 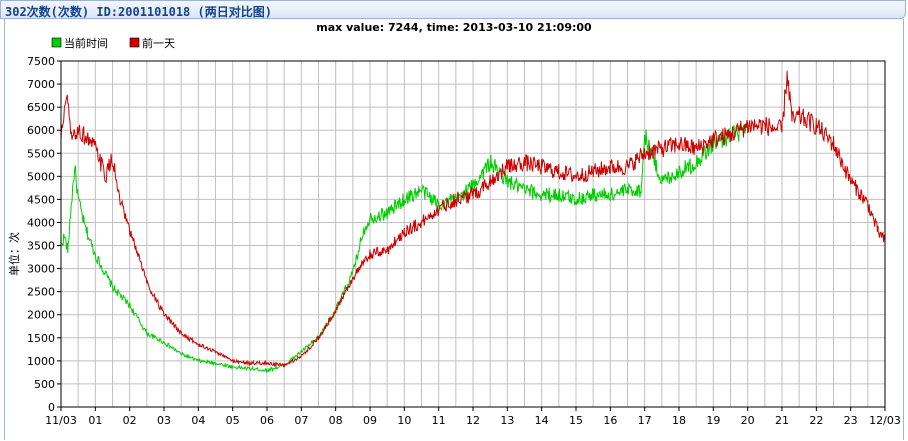 What do you see at coordinates (198, 420) in the screenshot?
I see `x-tick-label: 04` at bounding box center [198, 420].